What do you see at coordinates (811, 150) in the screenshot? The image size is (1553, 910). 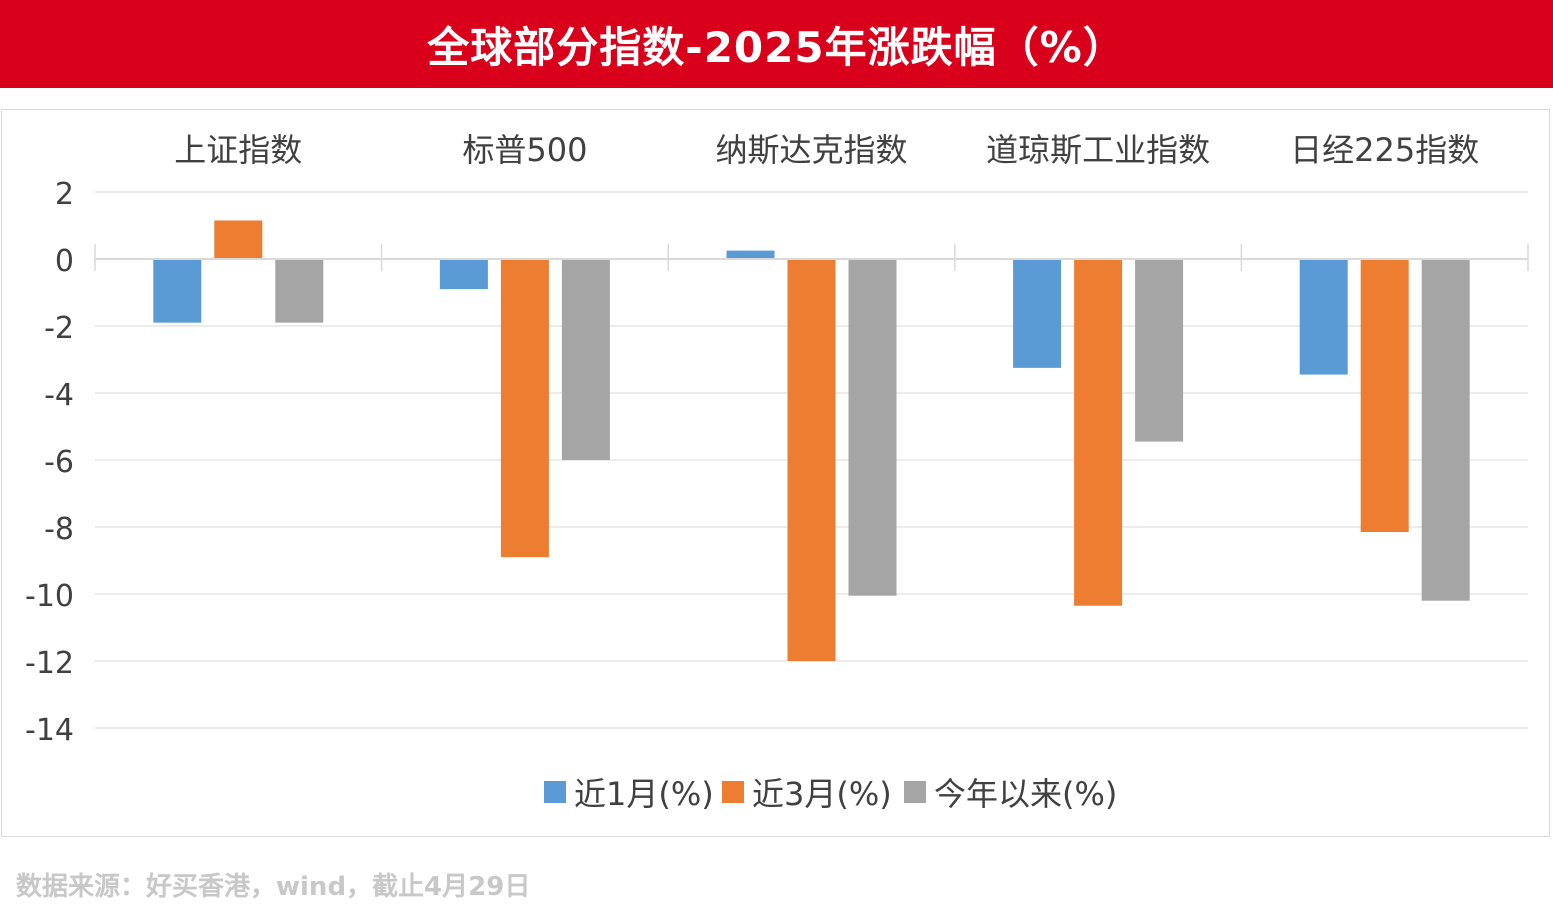 I see `category-label: 纳斯达克指数` at bounding box center [811, 150].